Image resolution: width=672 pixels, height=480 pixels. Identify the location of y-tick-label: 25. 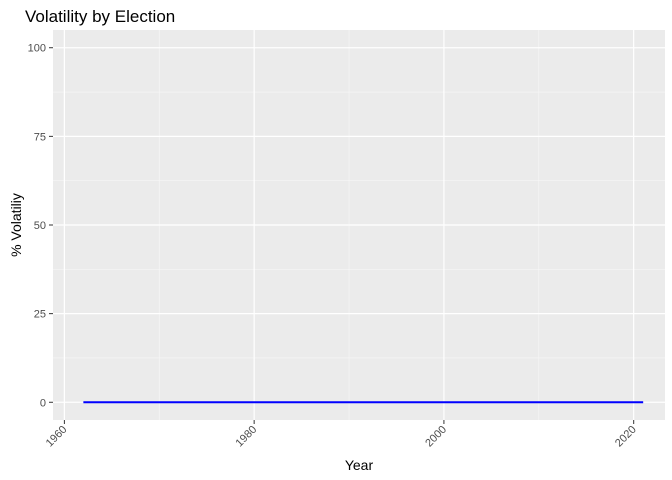
(40, 315).